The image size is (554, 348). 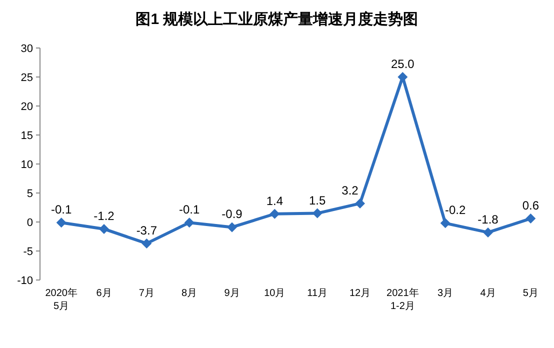 I want to click on data-label: -1.8, so click(x=488, y=219).